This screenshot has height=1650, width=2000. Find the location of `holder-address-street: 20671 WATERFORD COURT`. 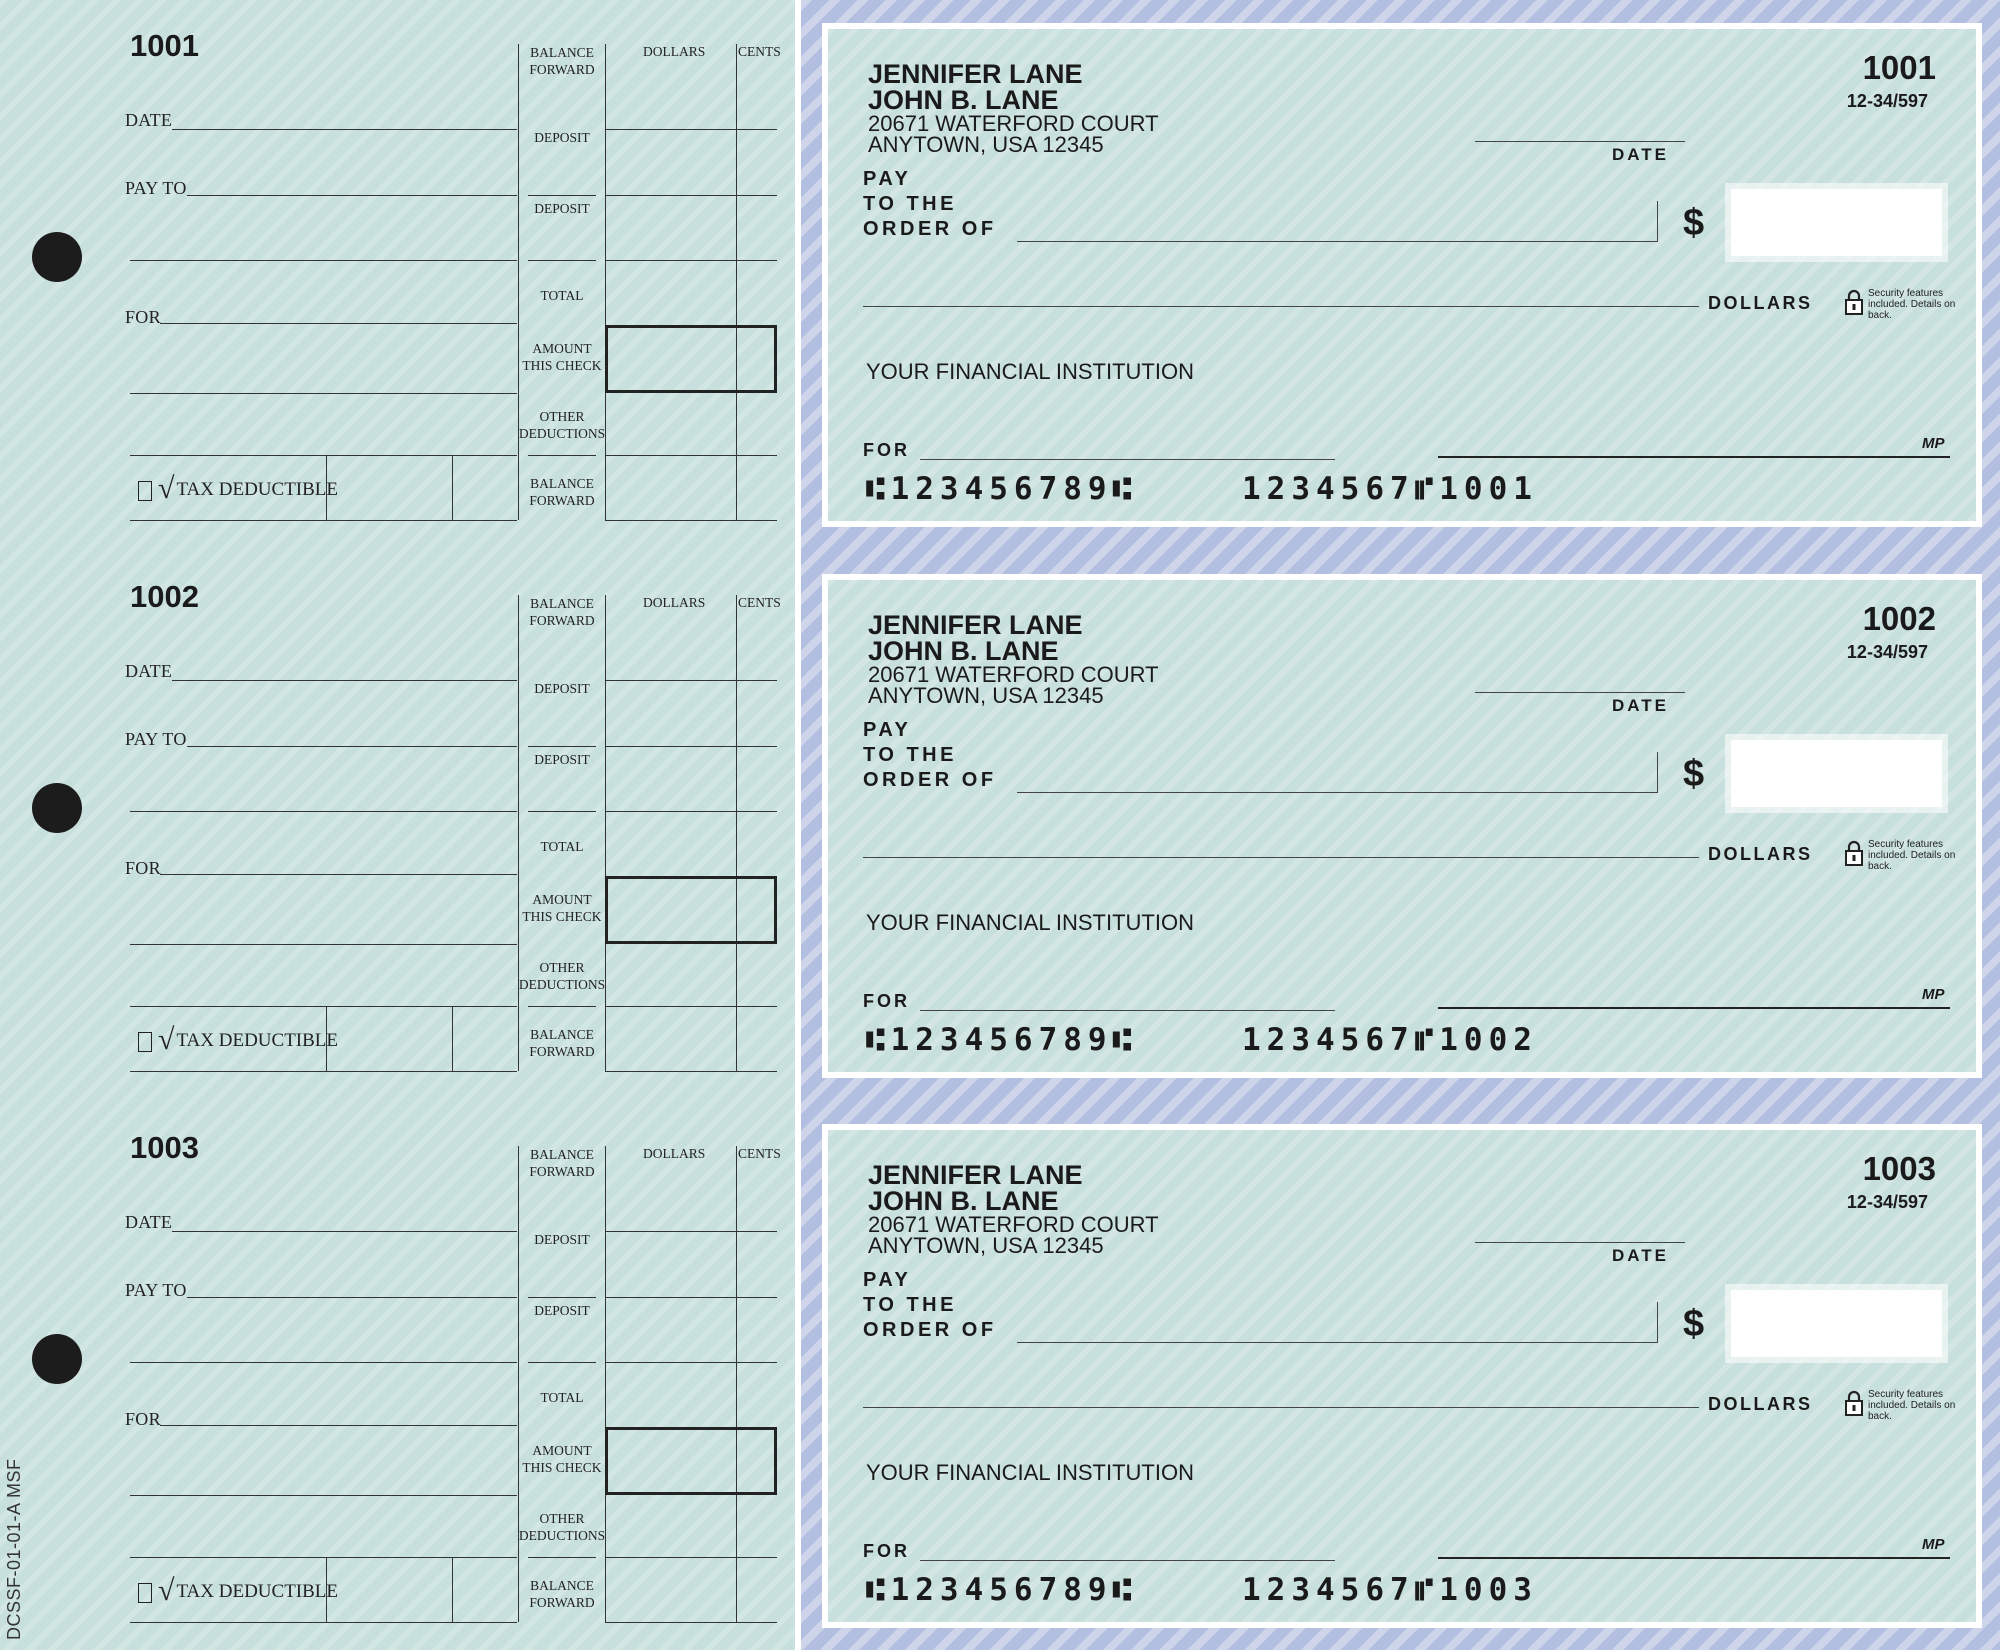

holder-address-street: 20671 WATERFORD COURT is located at coordinates (1013, 674).